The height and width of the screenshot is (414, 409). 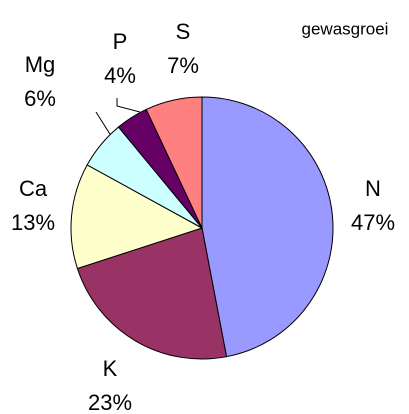 What do you see at coordinates (33, 188) in the screenshot?
I see `slice-label: Ca` at bounding box center [33, 188].